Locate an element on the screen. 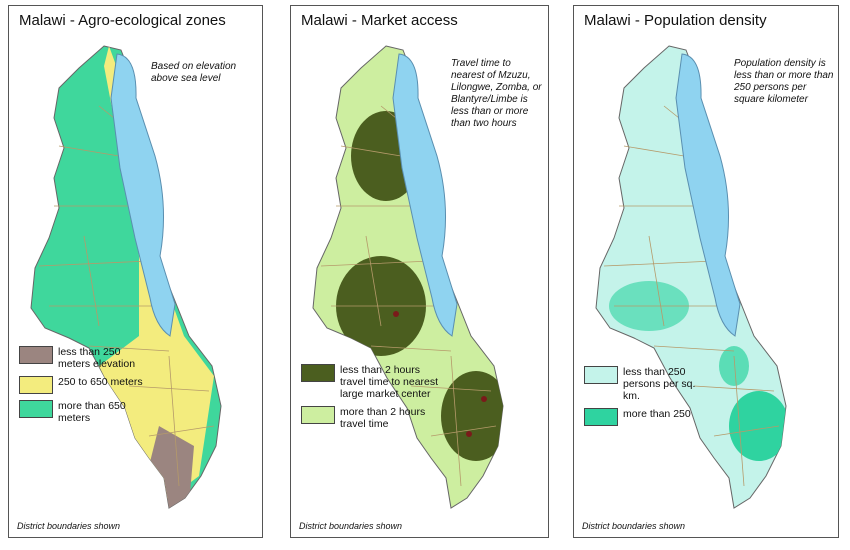  legend-item: less than 250 meters elevation is located at coordinates (84, 358).